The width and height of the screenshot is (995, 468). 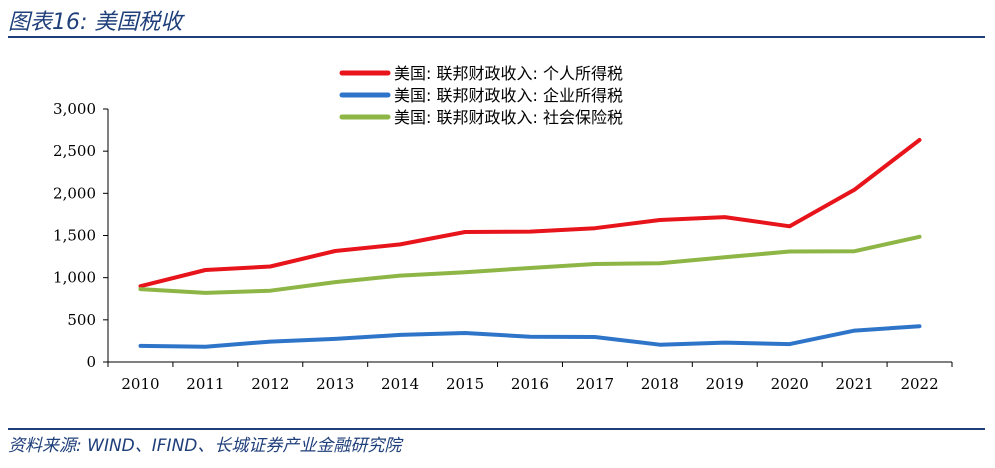 What do you see at coordinates (790, 384) in the screenshot?
I see `x-tick-label: 2020` at bounding box center [790, 384].